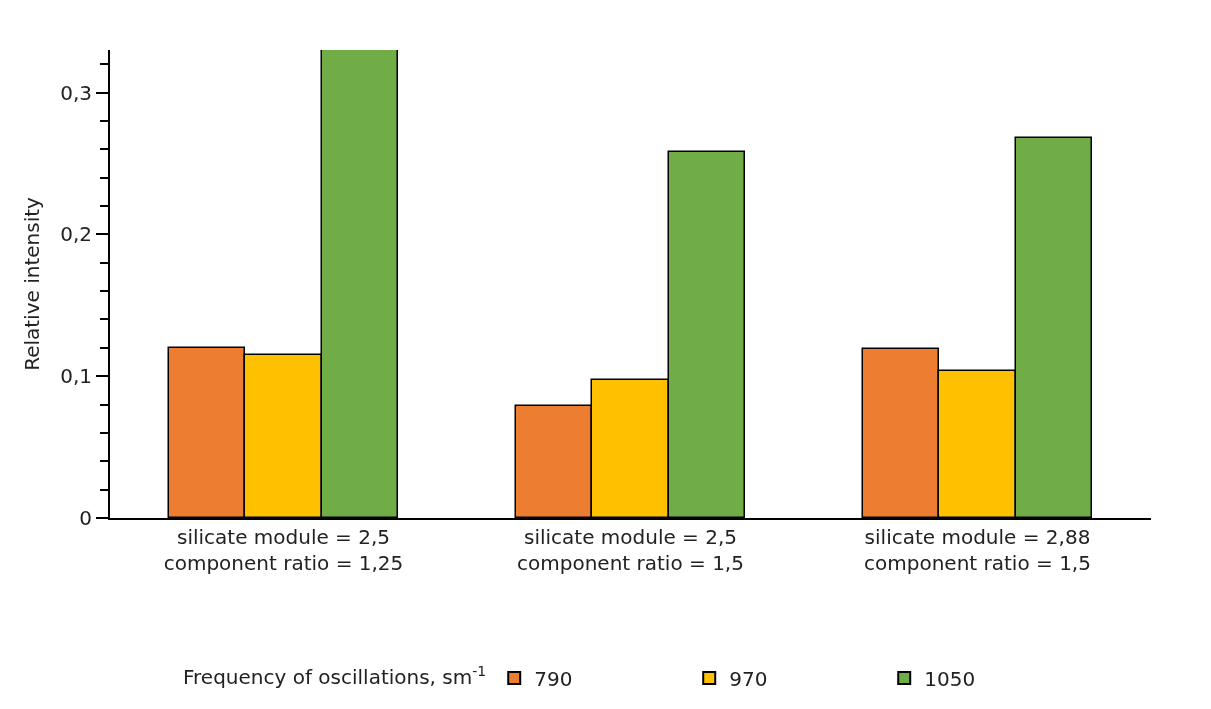 This screenshot has width=1211, height=709. What do you see at coordinates (32, 283) in the screenshot?
I see `y-axis-title: Relative intensity` at bounding box center [32, 283].